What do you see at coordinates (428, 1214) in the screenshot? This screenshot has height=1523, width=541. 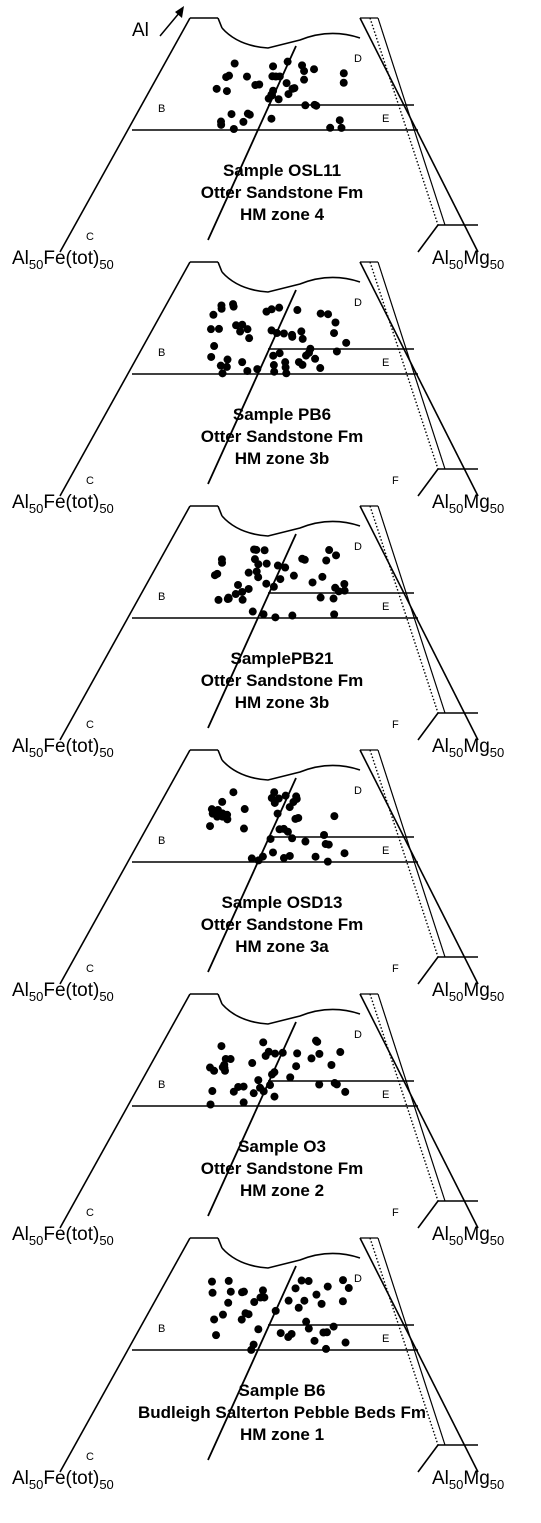 I see `field-f-boundary` at bounding box center [428, 1214].